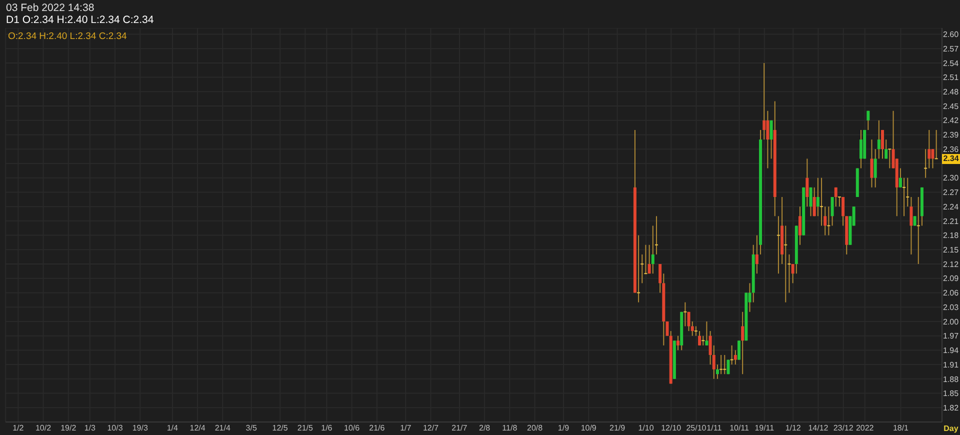 The image size is (960, 435). I want to click on y-tick-label: 2.12, so click(951, 264).